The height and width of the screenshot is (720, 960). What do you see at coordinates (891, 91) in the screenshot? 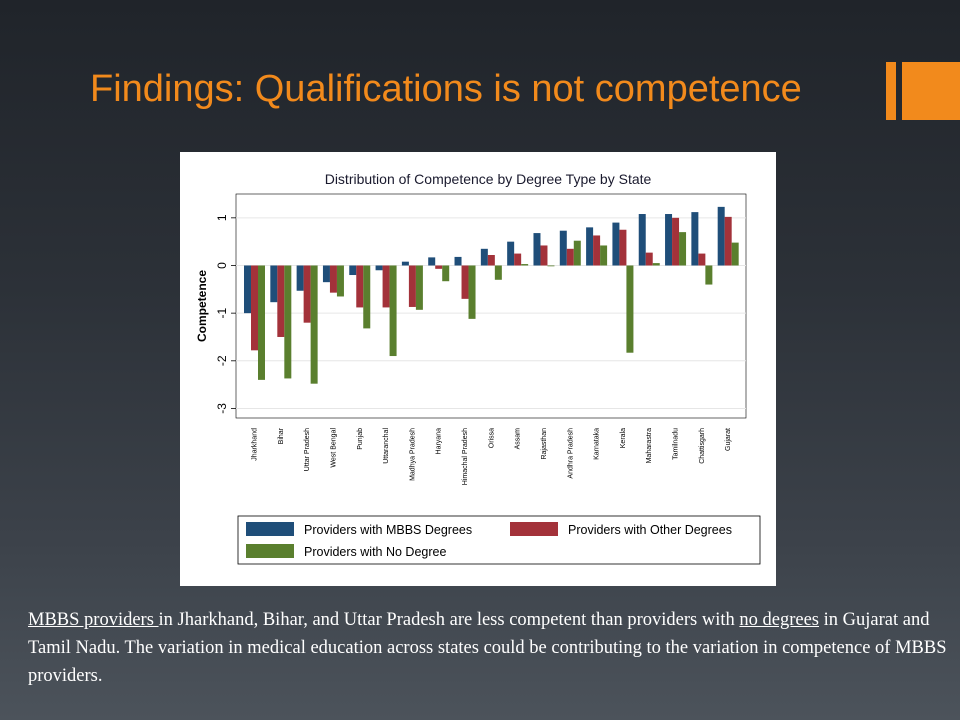
I see `title-accent-bar-thin` at bounding box center [891, 91].